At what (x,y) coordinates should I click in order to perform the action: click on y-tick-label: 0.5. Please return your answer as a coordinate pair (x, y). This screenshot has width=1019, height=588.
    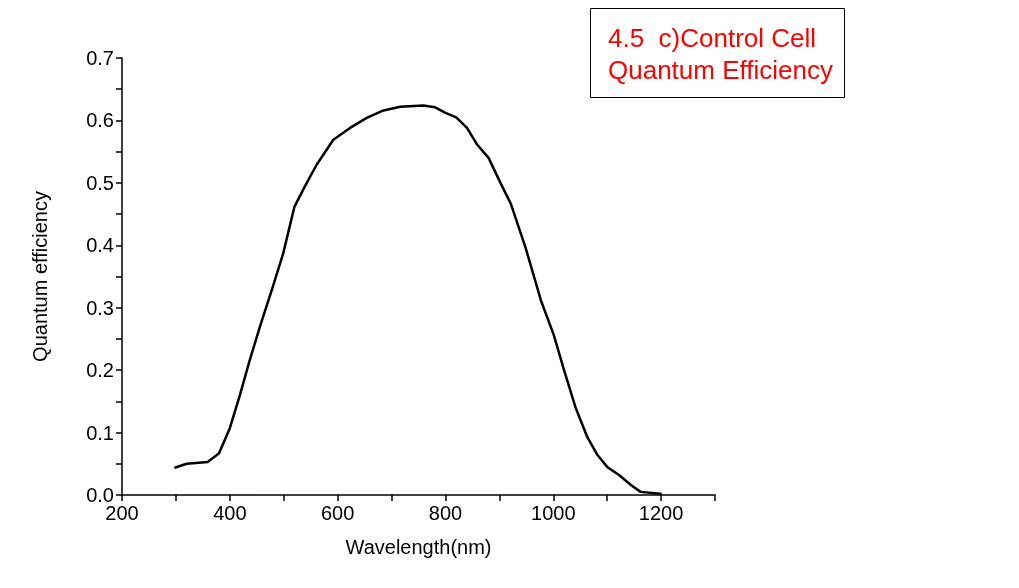
    Looking at the image, I should click on (100, 182).